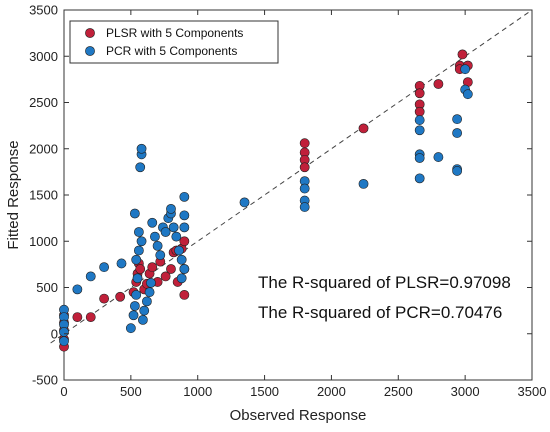  Describe the element at coordinates (398, 391) in the screenshot. I see `x-tick-label: 2500` at that location.